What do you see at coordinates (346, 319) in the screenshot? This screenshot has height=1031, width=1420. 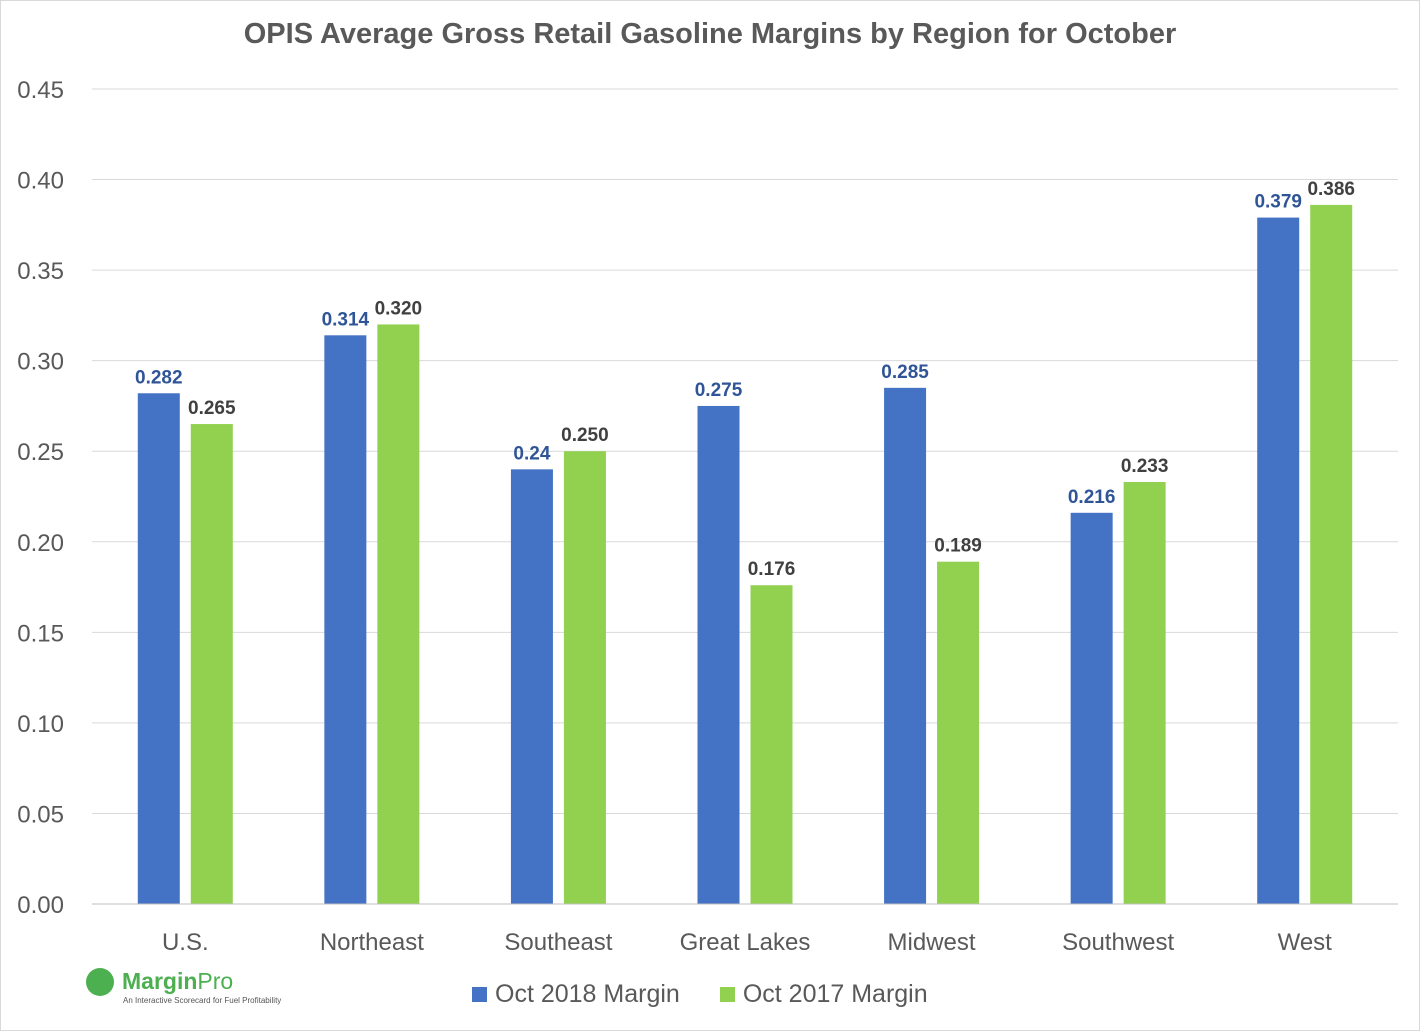 I see `data-label: 0.314` at bounding box center [346, 319].